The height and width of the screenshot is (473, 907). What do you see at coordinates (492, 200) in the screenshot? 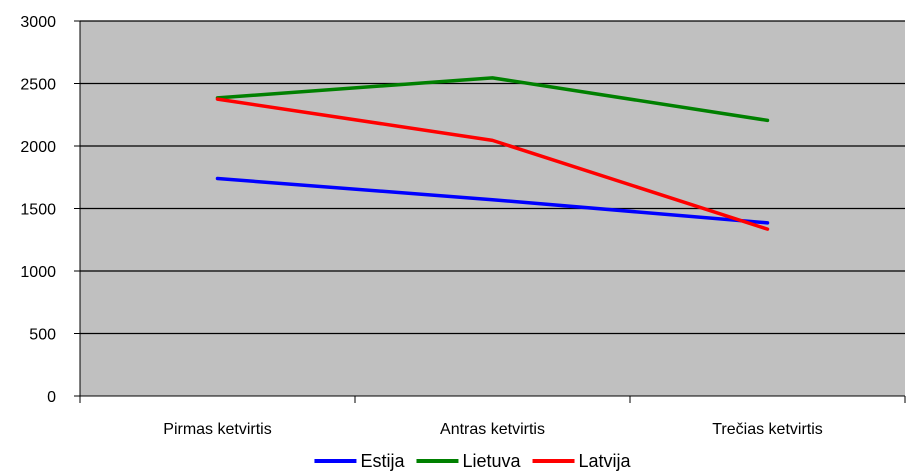
I see `series-line-estija` at bounding box center [492, 200].